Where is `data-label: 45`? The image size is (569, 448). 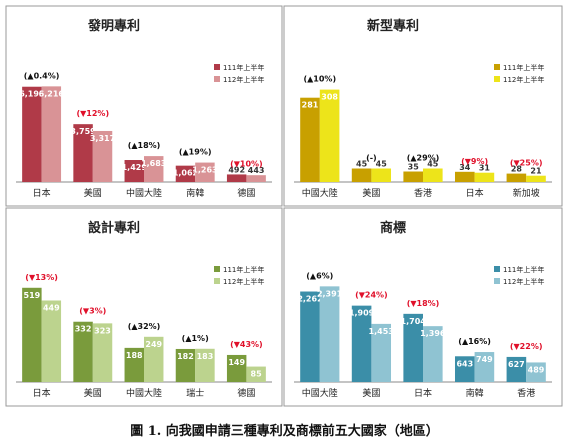
data-label: 45 is located at coordinates (362, 164).